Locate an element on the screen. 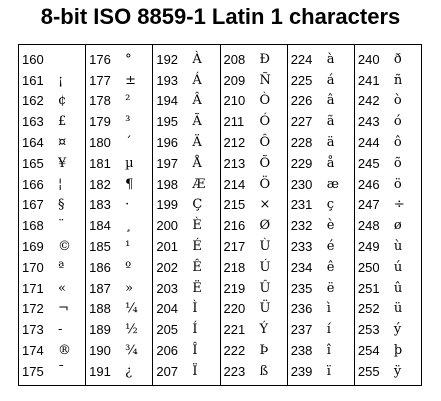 The height and width of the screenshot is (401, 441). char-glyph: » is located at coordinates (129, 288).